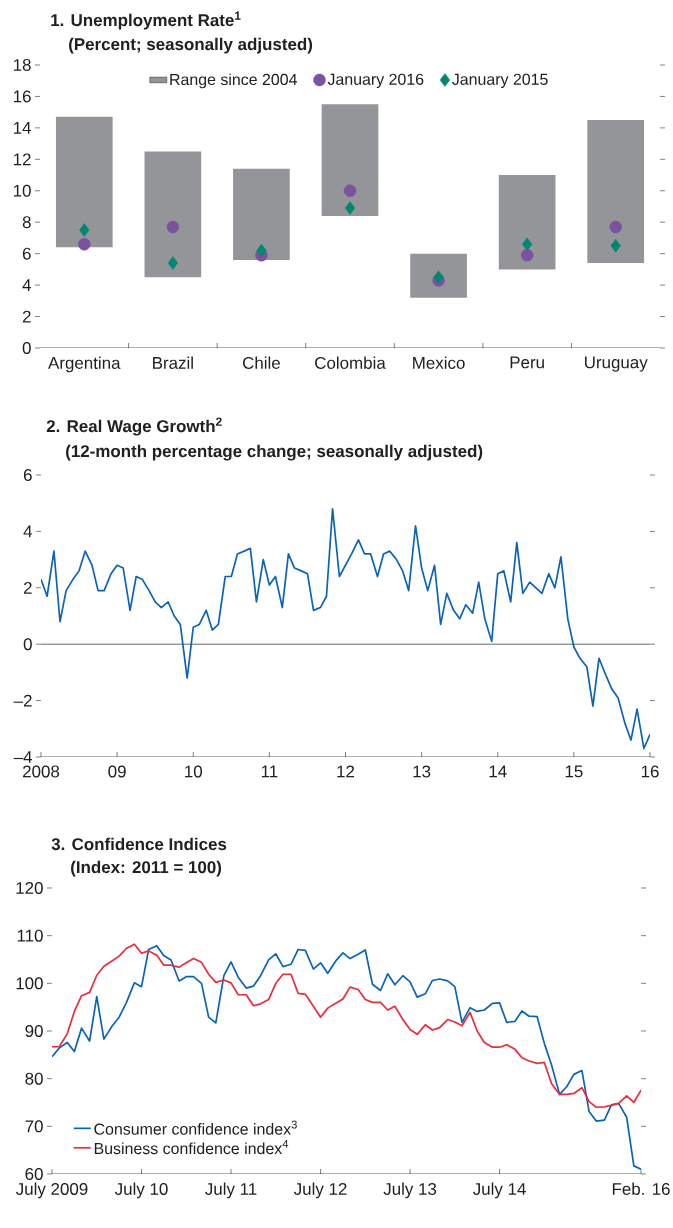  What do you see at coordinates (274, 452) in the screenshot?
I see `chart-subtitle: (12-month percentage change; seasonally adjusted)` at bounding box center [274, 452].